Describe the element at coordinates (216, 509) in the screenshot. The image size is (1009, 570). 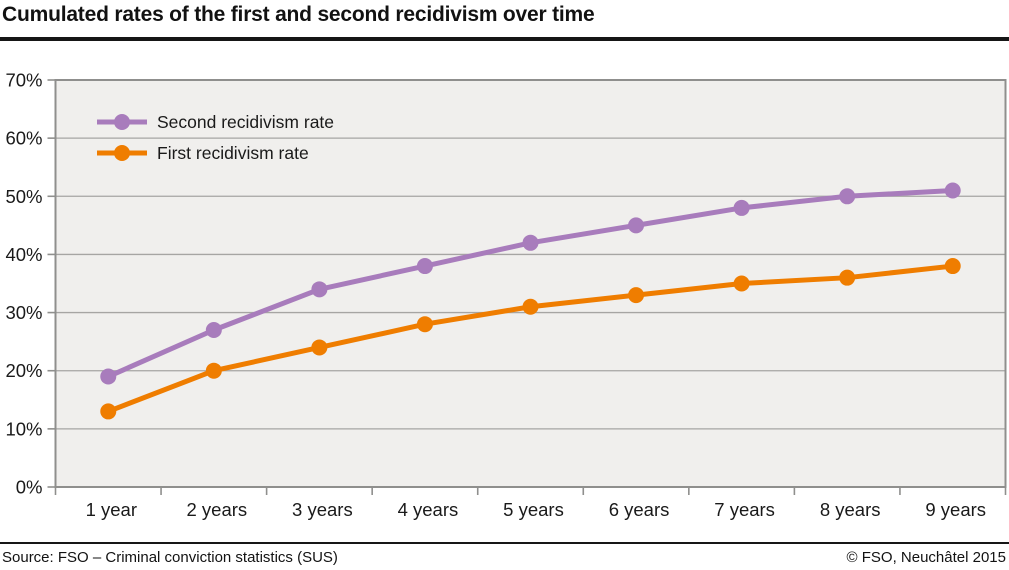
I see `x-axis-label: 2 years` at that location.